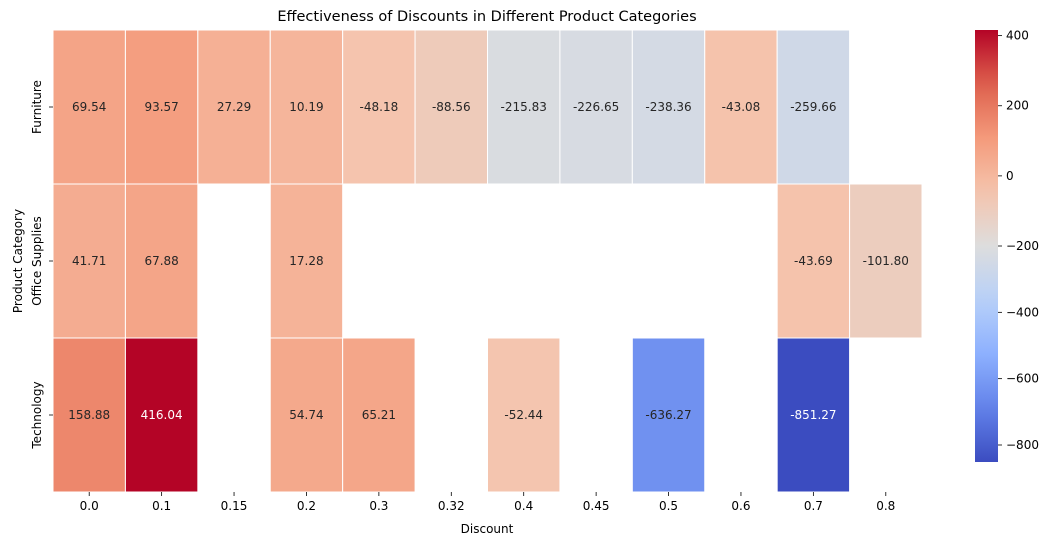 The image size is (1056, 545). I want to click on colorbar-tick-label: 400, so click(1017, 36).